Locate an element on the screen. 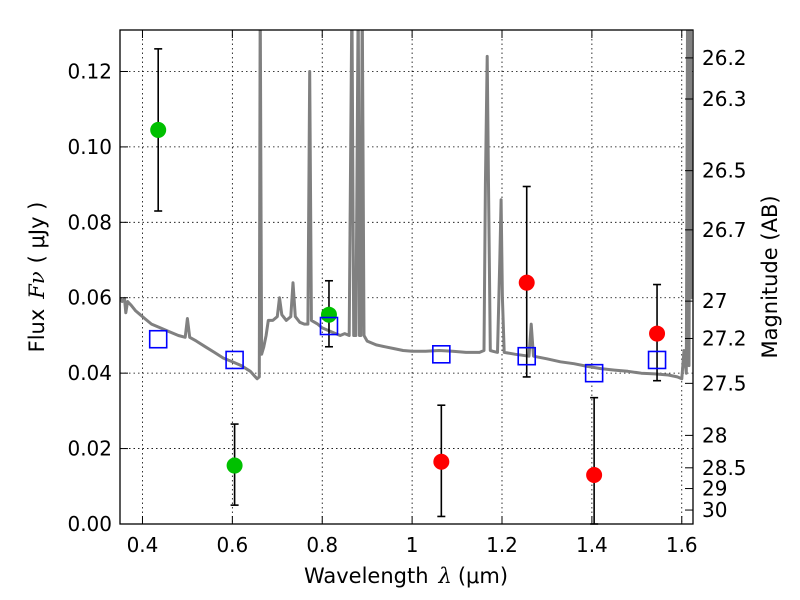 This screenshot has height=600, width=800. x-axis-label: Wavelength λ (μm) is located at coordinates (406, 576).